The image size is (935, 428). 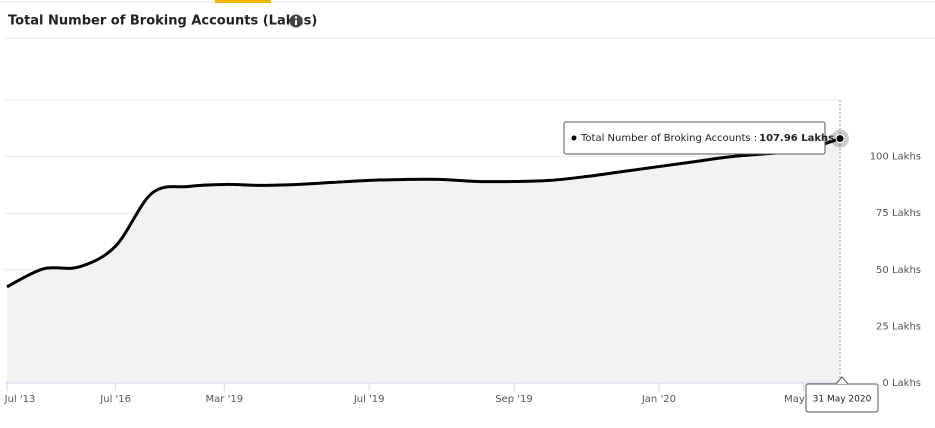 What do you see at coordinates (898, 326) in the screenshot?
I see `y-tick-label: 25 Lakhs` at bounding box center [898, 326].